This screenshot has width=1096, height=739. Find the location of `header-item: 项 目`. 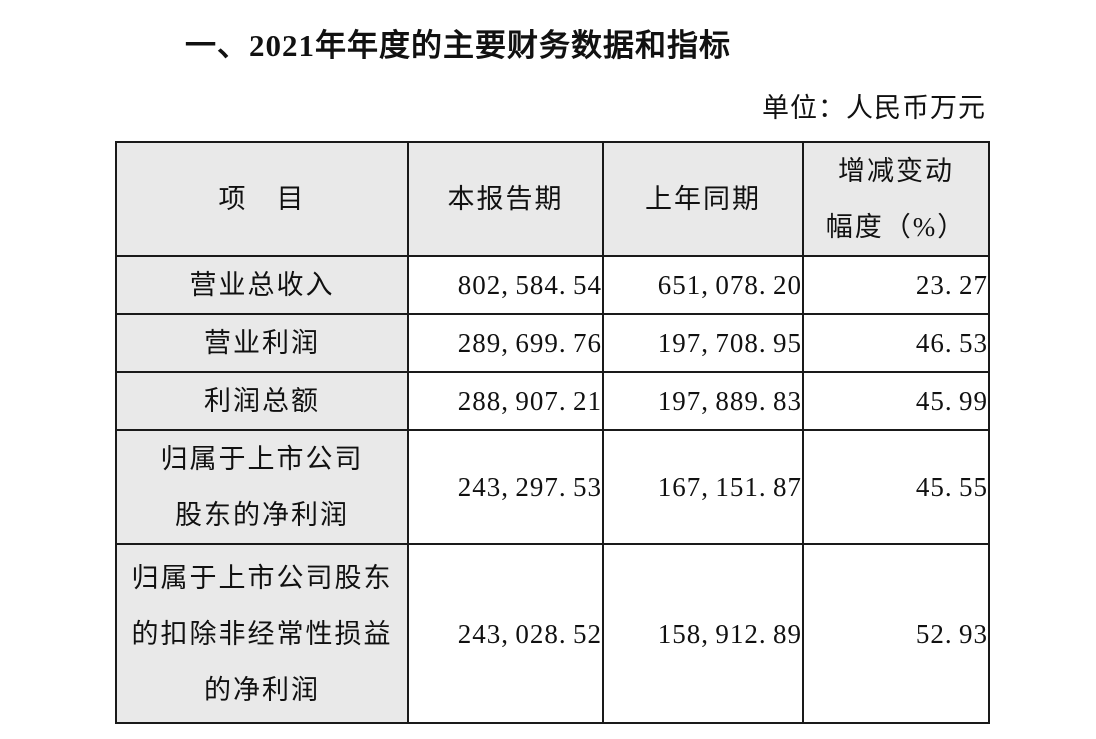

header-item: 项 目 is located at coordinates (262, 199).